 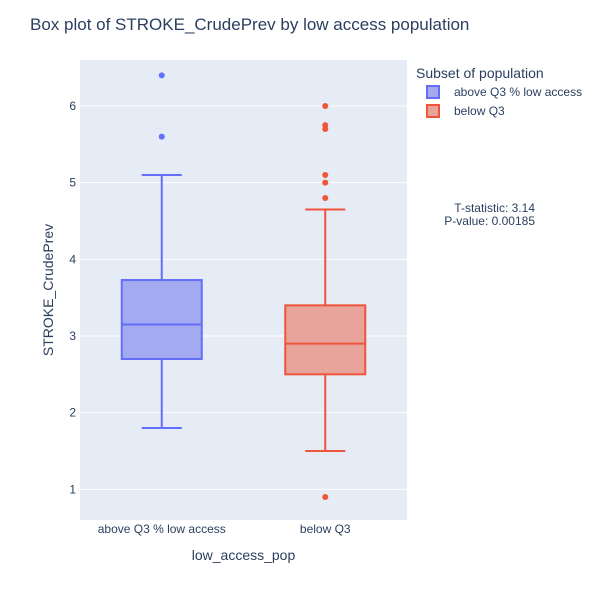 I want to click on y-tick-label: 5, so click(x=72, y=183).